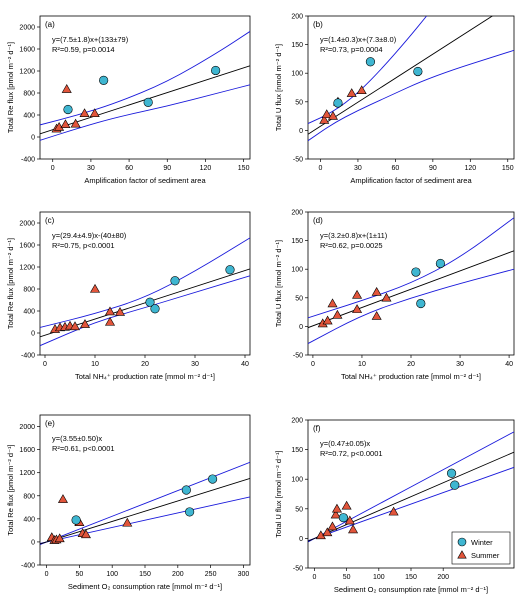  Describe the element at coordinates (29, 496) in the screenshot. I see `y-tick-label: 800` at that location.